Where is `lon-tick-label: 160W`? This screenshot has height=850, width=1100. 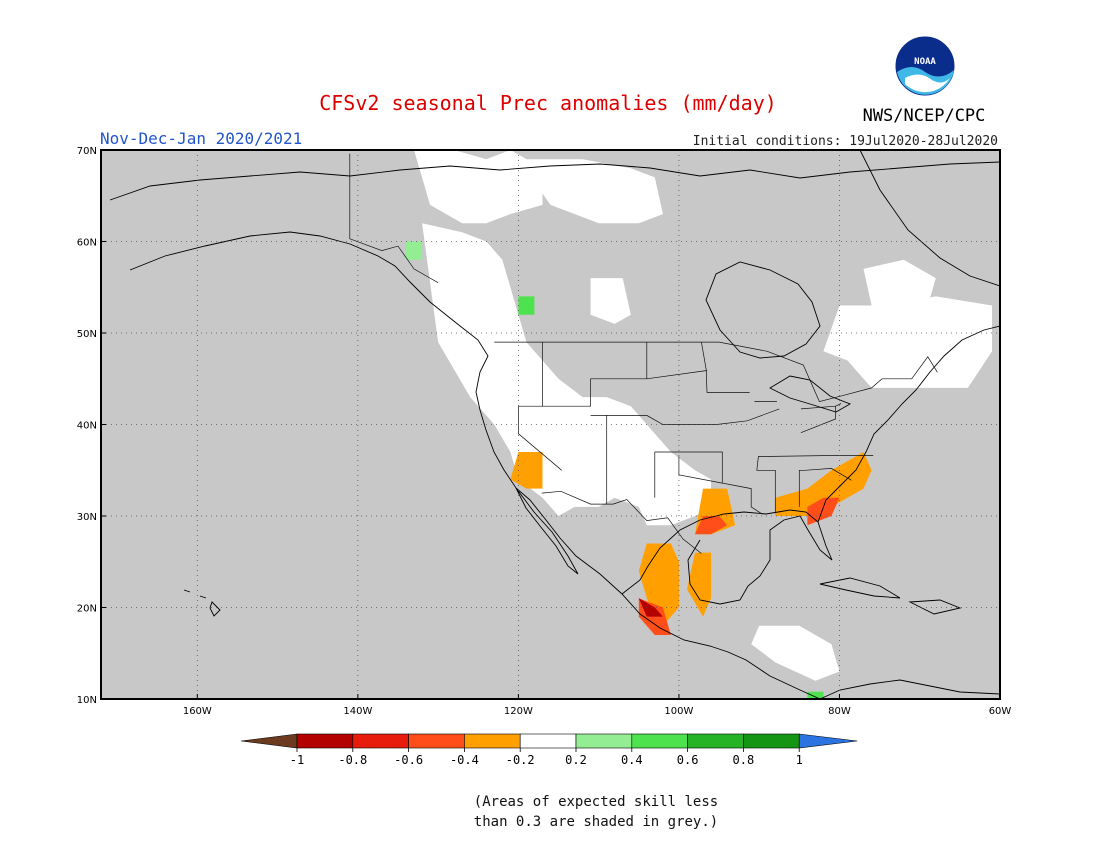 lon-tick-label: 160W is located at coordinates (197, 711).